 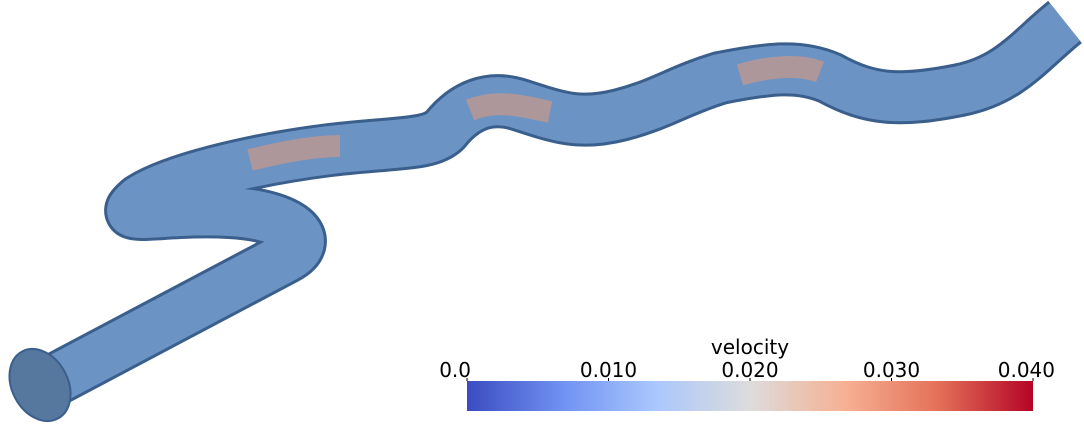 What do you see at coordinates (749, 370) in the screenshot?
I see `tick-label: 0.020` at bounding box center [749, 370].